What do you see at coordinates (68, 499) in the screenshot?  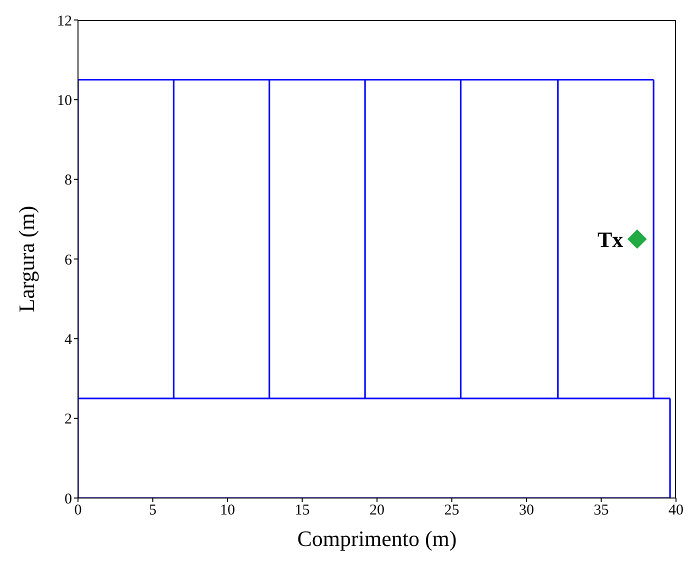 I see `y-tick-label: 0` at bounding box center [68, 499].